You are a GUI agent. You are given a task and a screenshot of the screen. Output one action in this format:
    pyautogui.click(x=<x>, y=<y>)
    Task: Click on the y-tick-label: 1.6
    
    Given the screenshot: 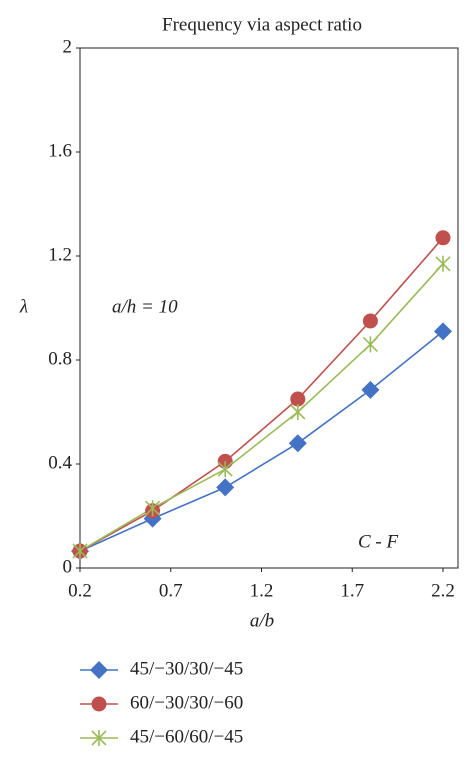 What is the action you would take?
    pyautogui.click(x=60, y=150)
    